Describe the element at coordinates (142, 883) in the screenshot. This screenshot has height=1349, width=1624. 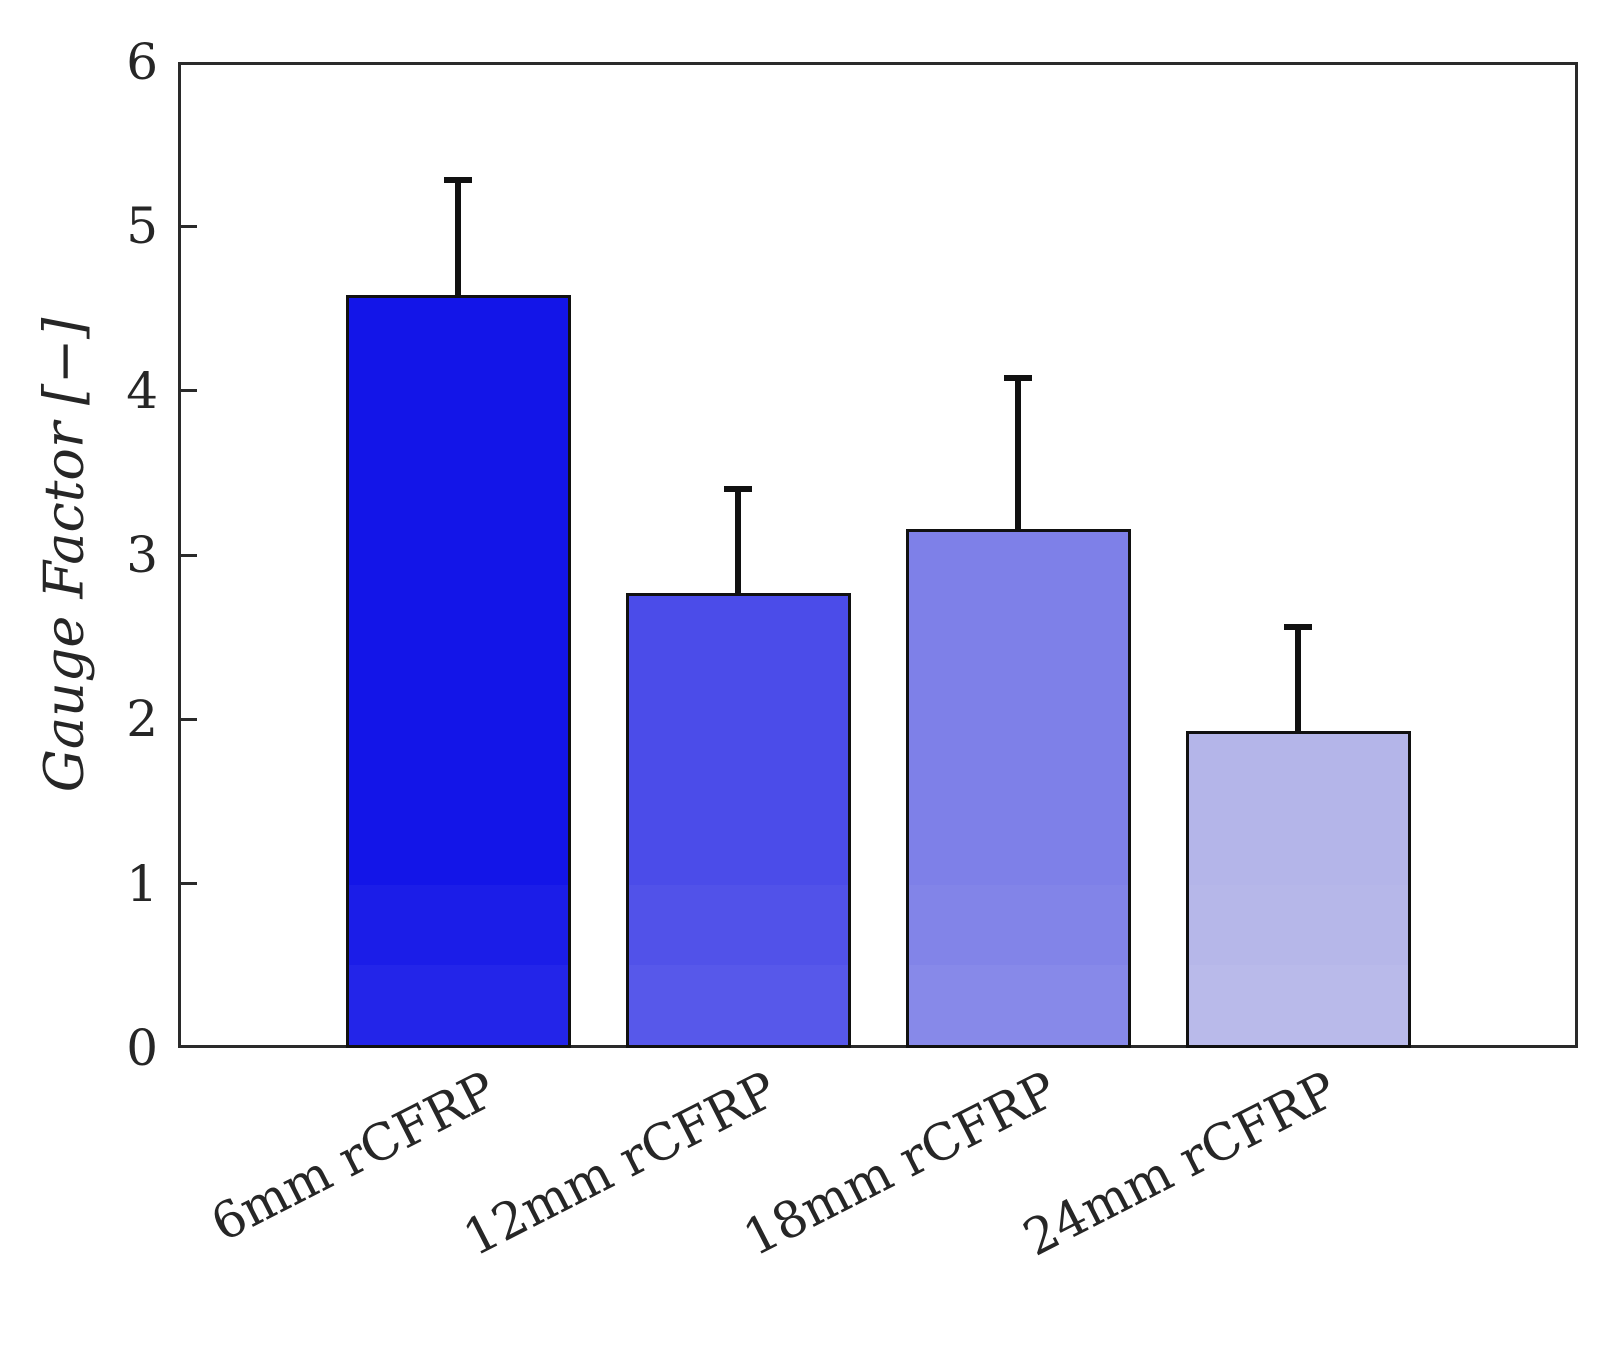
I see `y-tick-label: 1` at that location.